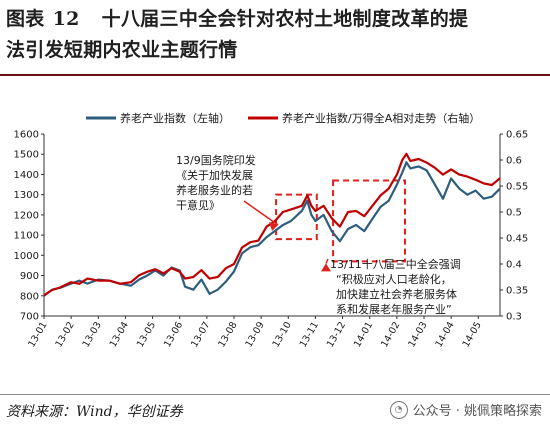 The width and height of the screenshot is (550, 431). What do you see at coordinates (66, 19) in the screenshot?
I see `title-number: 12` at bounding box center [66, 19].